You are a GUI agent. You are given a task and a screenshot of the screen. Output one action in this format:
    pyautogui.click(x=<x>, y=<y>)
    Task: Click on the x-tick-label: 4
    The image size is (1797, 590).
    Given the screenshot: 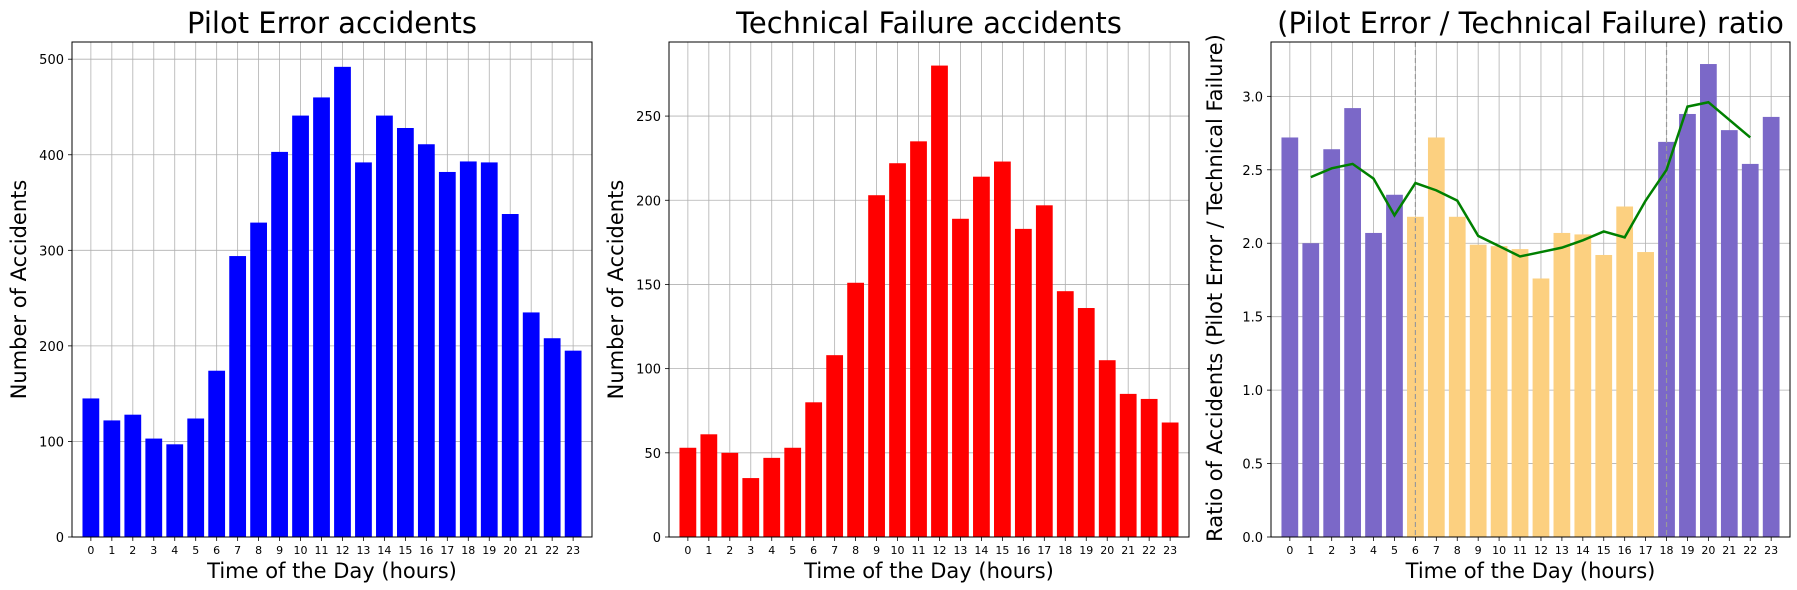 What is the action you would take?
    pyautogui.click(x=771, y=550)
    